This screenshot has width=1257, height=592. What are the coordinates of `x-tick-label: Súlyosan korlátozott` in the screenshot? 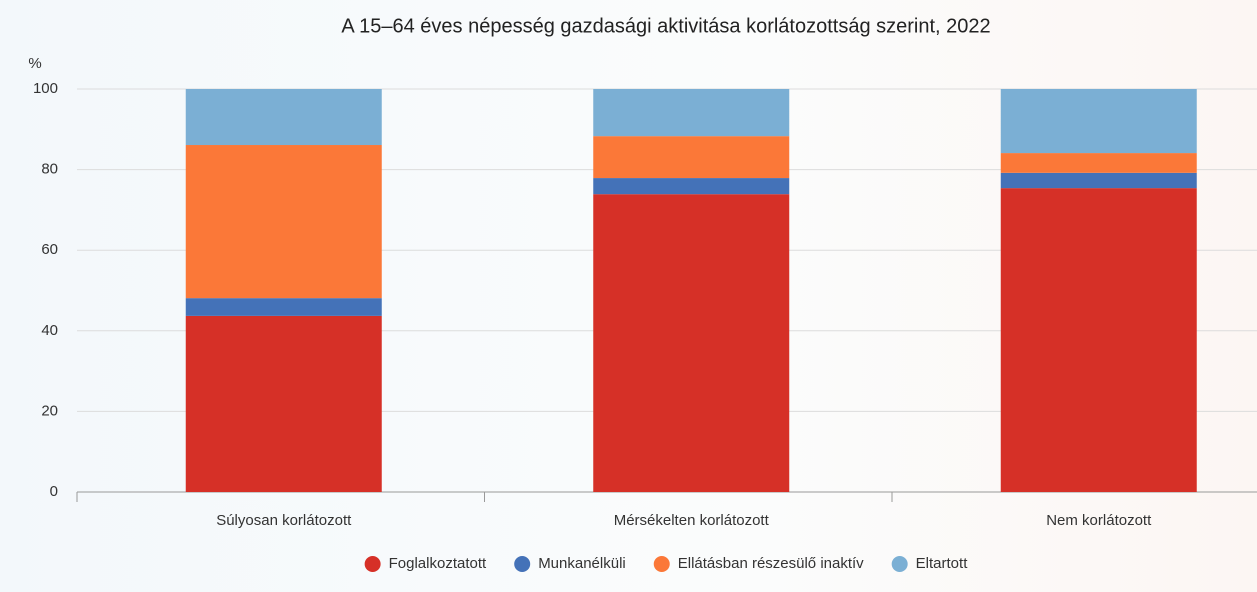 It's located at (284, 520).